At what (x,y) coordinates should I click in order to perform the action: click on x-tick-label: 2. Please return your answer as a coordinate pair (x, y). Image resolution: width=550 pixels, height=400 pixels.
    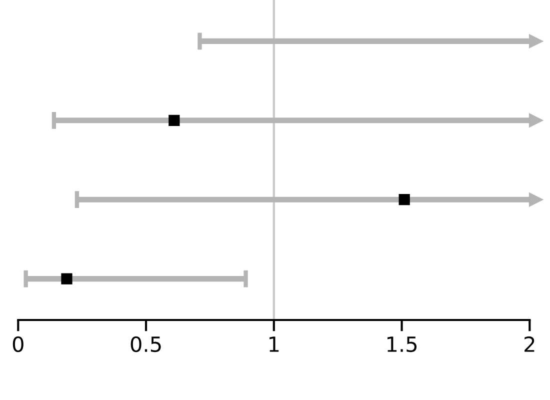
    Looking at the image, I should click on (529, 344).